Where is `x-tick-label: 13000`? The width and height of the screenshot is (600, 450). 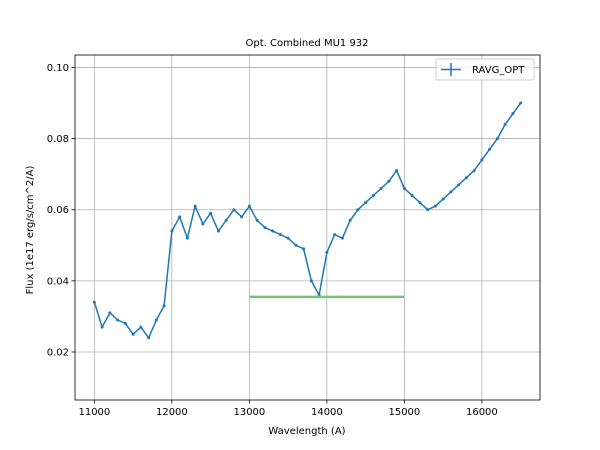 x-tick-label: 13000 is located at coordinates (249, 412).